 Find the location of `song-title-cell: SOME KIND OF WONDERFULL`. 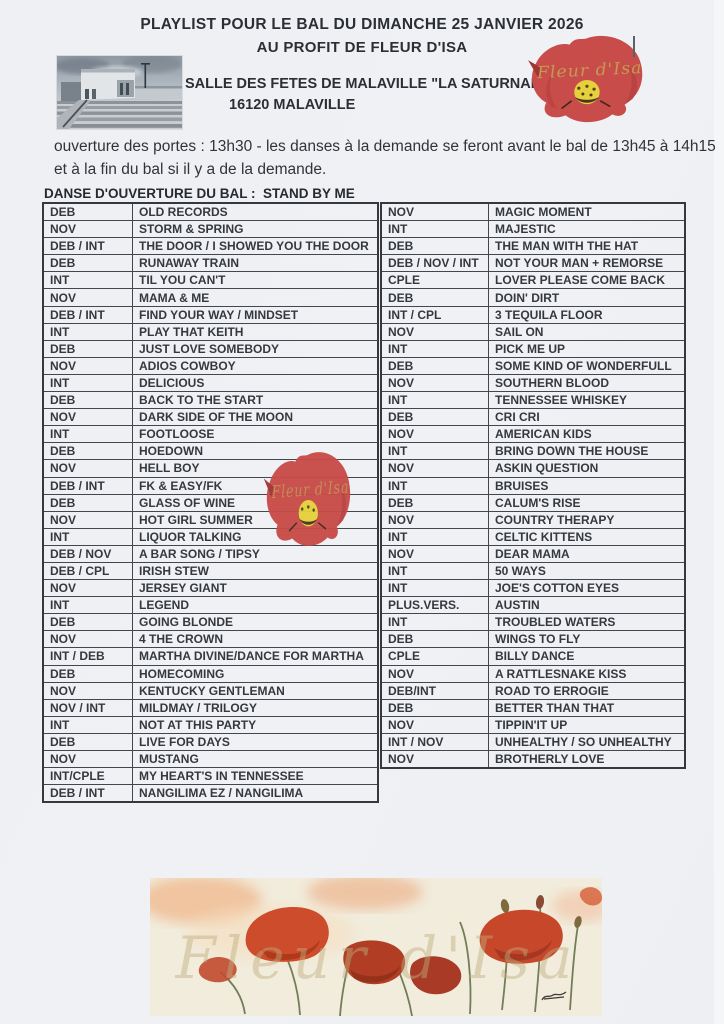

song-title-cell: SOME KIND OF WONDERFULL is located at coordinates (587, 365).